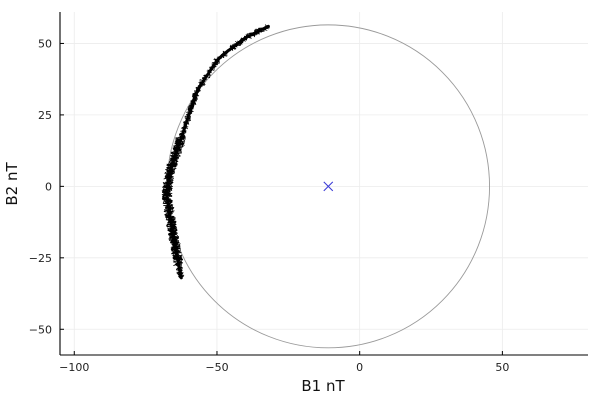 The image size is (600, 400). I want to click on y-tick-label: 25, so click(45, 115).